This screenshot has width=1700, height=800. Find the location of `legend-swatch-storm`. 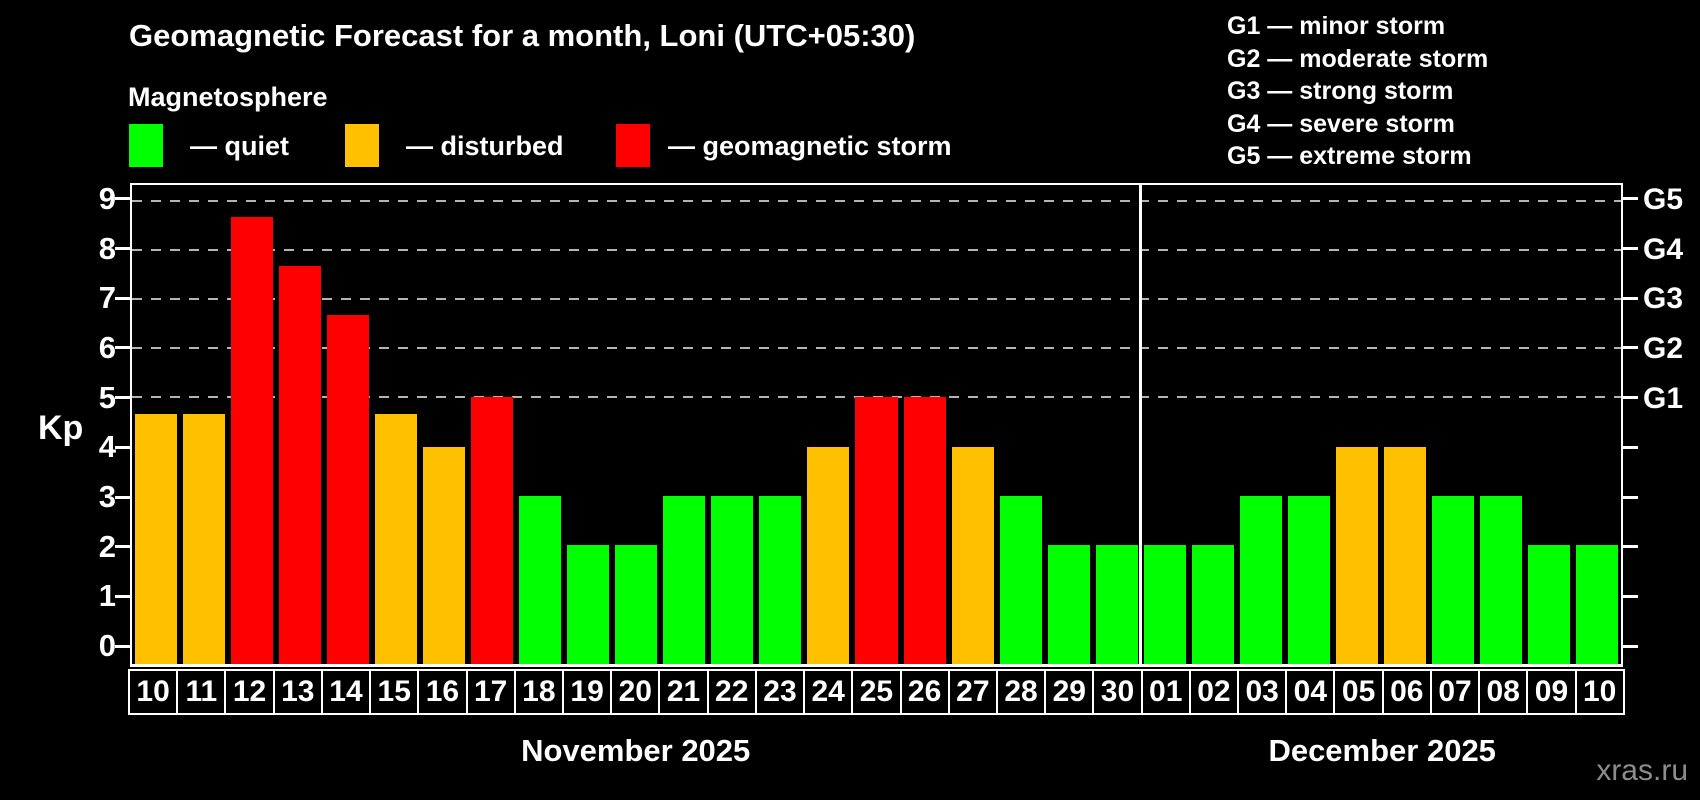

legend-swatch-storm is located at coordinates (633, 145).